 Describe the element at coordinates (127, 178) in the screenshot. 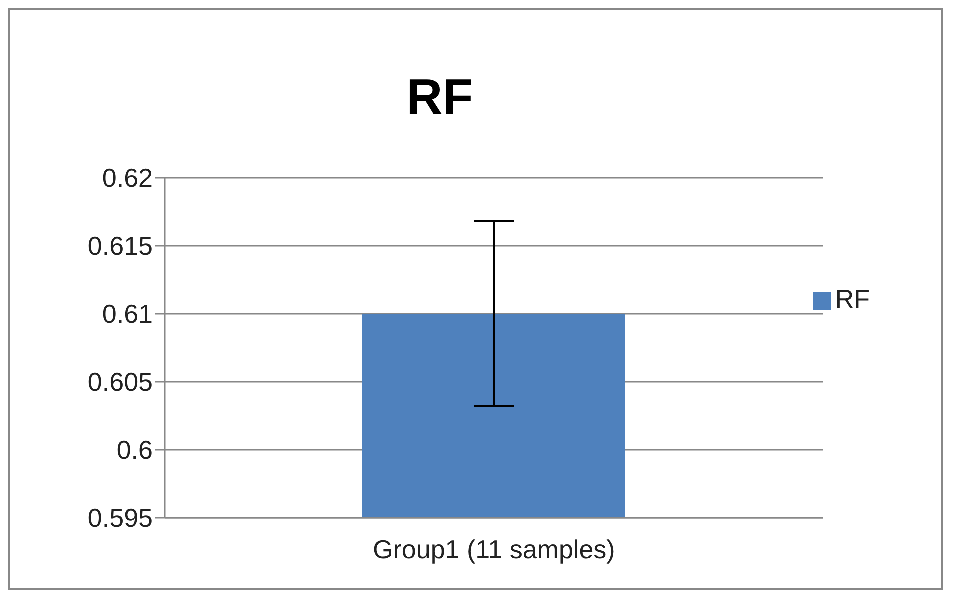

I see `y-tick-label: 0.62` at that location.